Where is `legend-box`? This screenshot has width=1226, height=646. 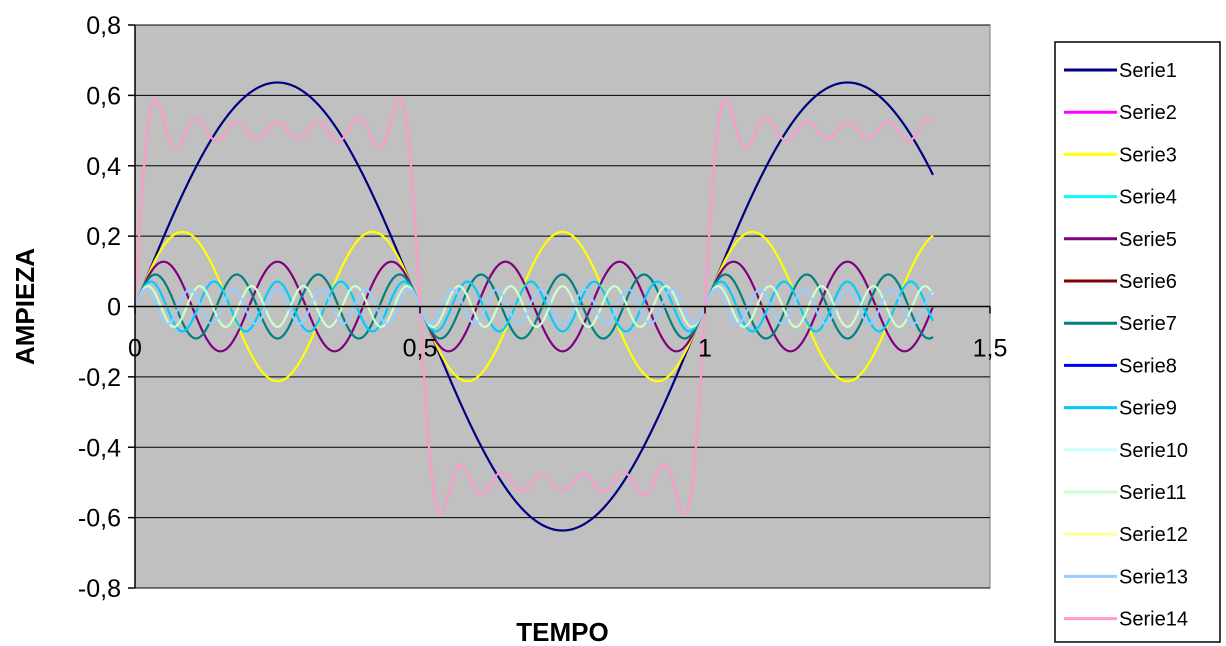 legend-box is located at coordinates (1137, 342).